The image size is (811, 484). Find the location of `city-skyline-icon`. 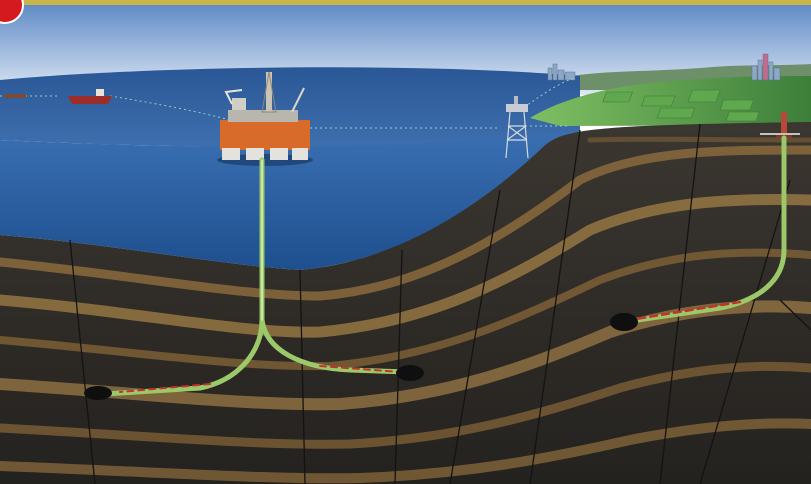

city-skyline-icon is located at coordinates (664, 67).